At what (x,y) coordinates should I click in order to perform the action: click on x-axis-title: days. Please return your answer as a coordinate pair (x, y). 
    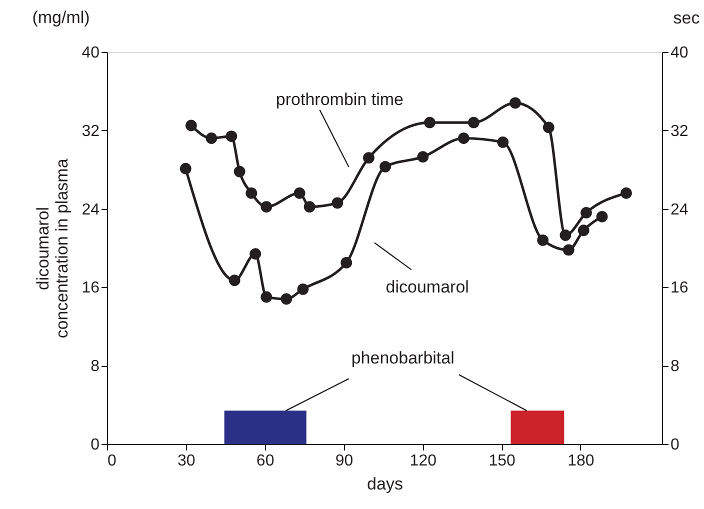
    Looking at the image, I should click on (385, 484).